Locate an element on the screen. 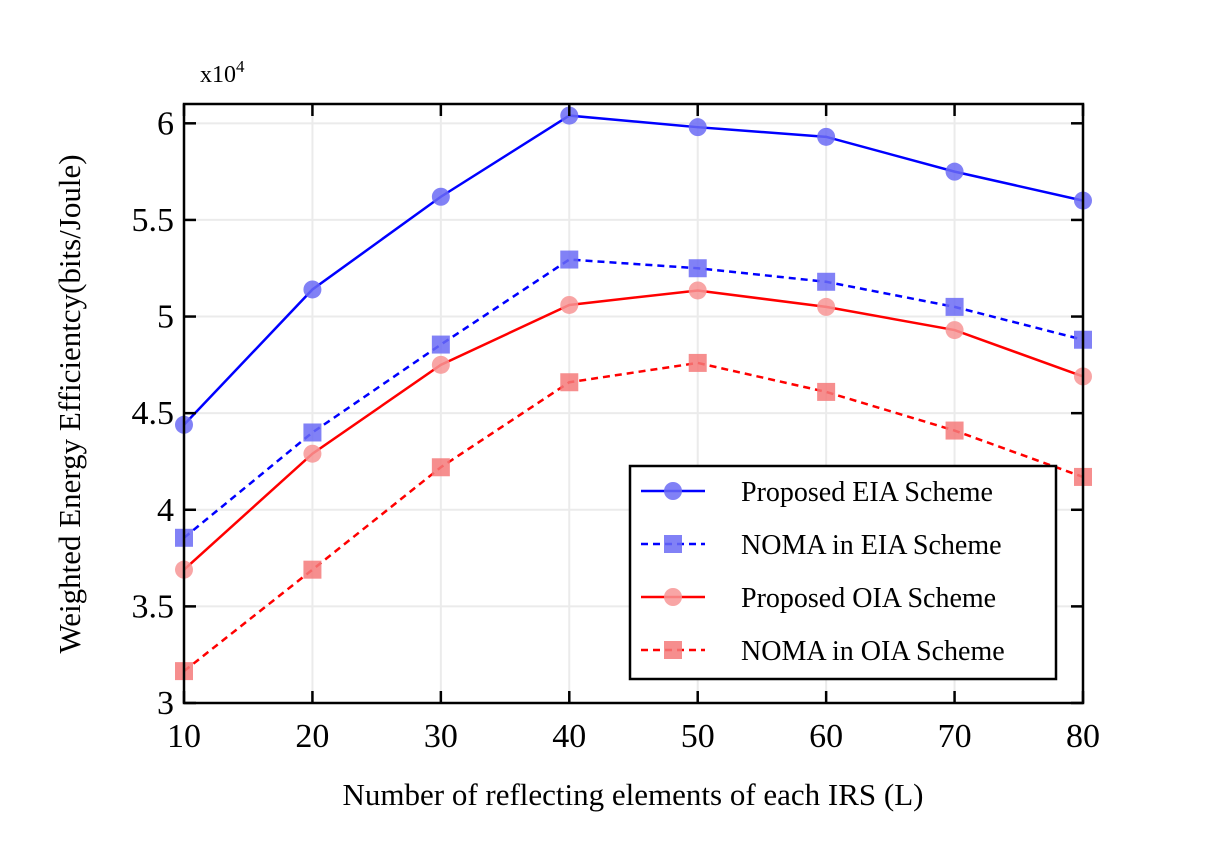 The width and height of the screenshot is (1215, 863). x-tick-label: 40 is located at coordinates (569, 736).